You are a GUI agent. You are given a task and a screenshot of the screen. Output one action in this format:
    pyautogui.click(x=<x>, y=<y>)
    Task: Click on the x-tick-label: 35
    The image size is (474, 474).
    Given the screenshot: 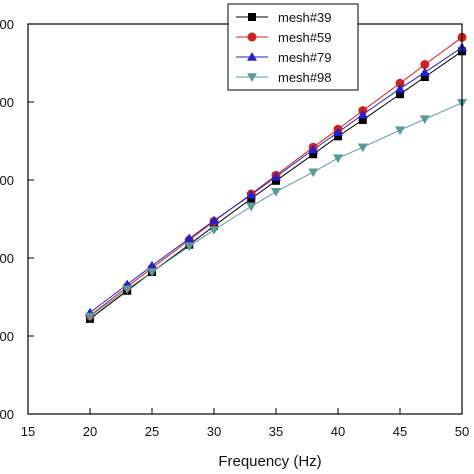 What is the action you would take?
    pyautogui.click(x=276, y=431)
    